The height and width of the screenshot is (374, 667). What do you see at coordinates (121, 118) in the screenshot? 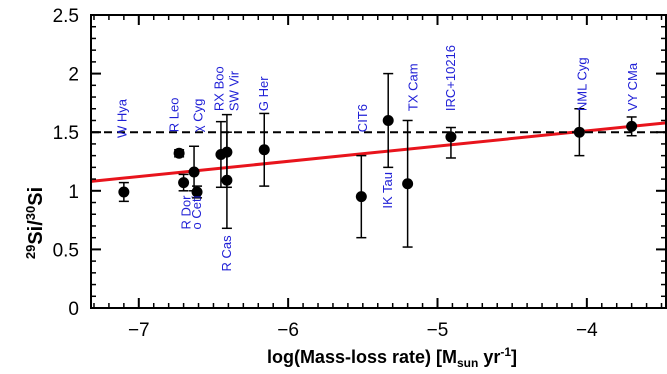
I see `star-label: W Hya` at bounding box center [121, 118].